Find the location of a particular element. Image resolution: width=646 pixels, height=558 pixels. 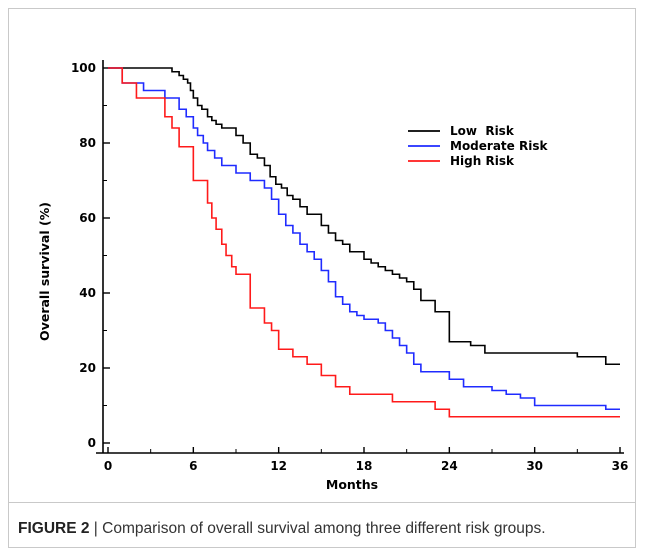

y-tick-label: 100 is located at coordinates (83, 68).